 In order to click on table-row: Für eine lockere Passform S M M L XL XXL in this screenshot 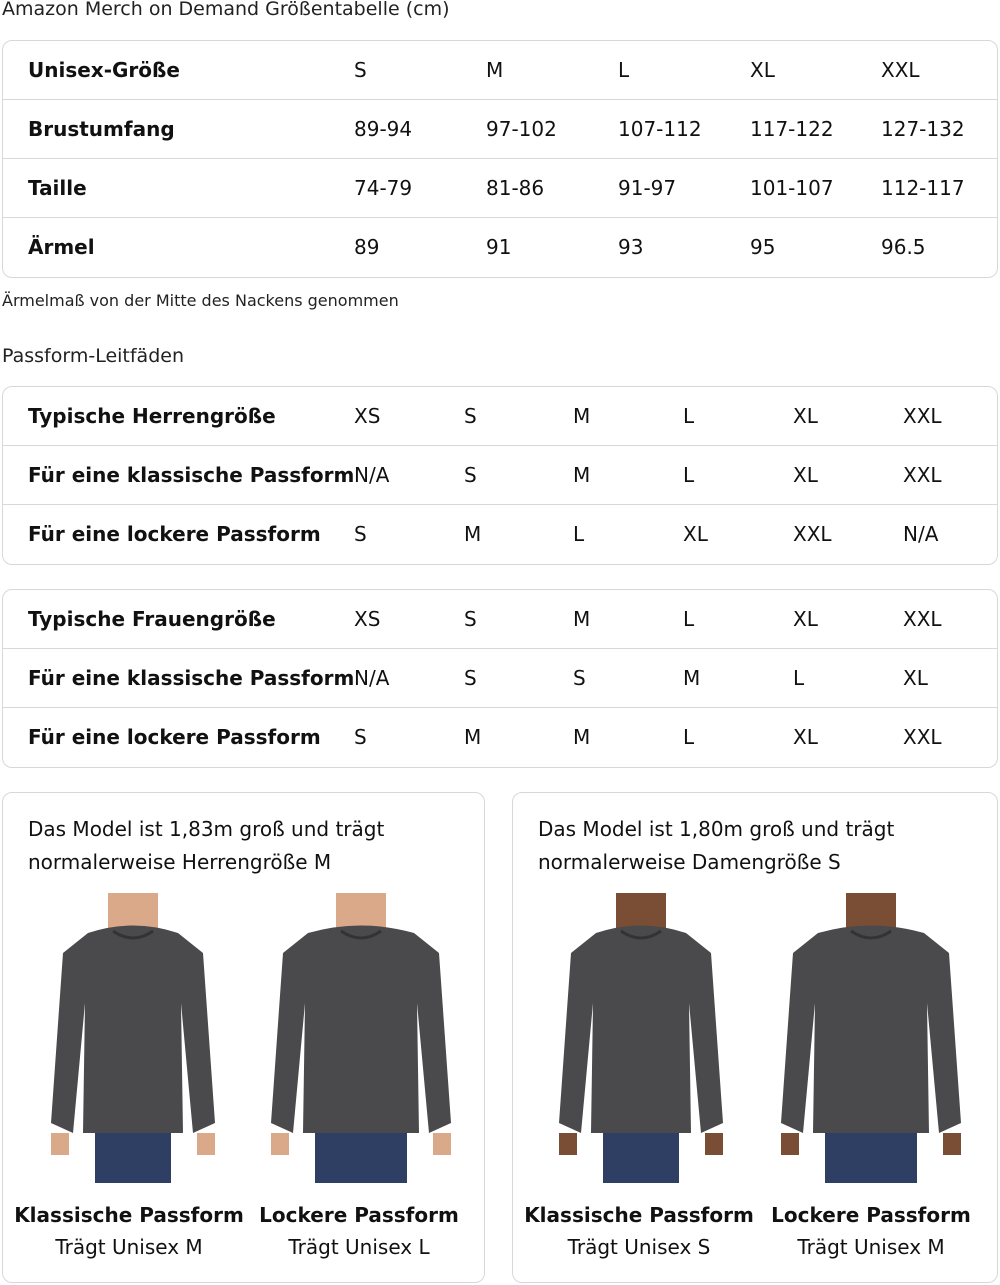, I will do `click(500, 737)`.